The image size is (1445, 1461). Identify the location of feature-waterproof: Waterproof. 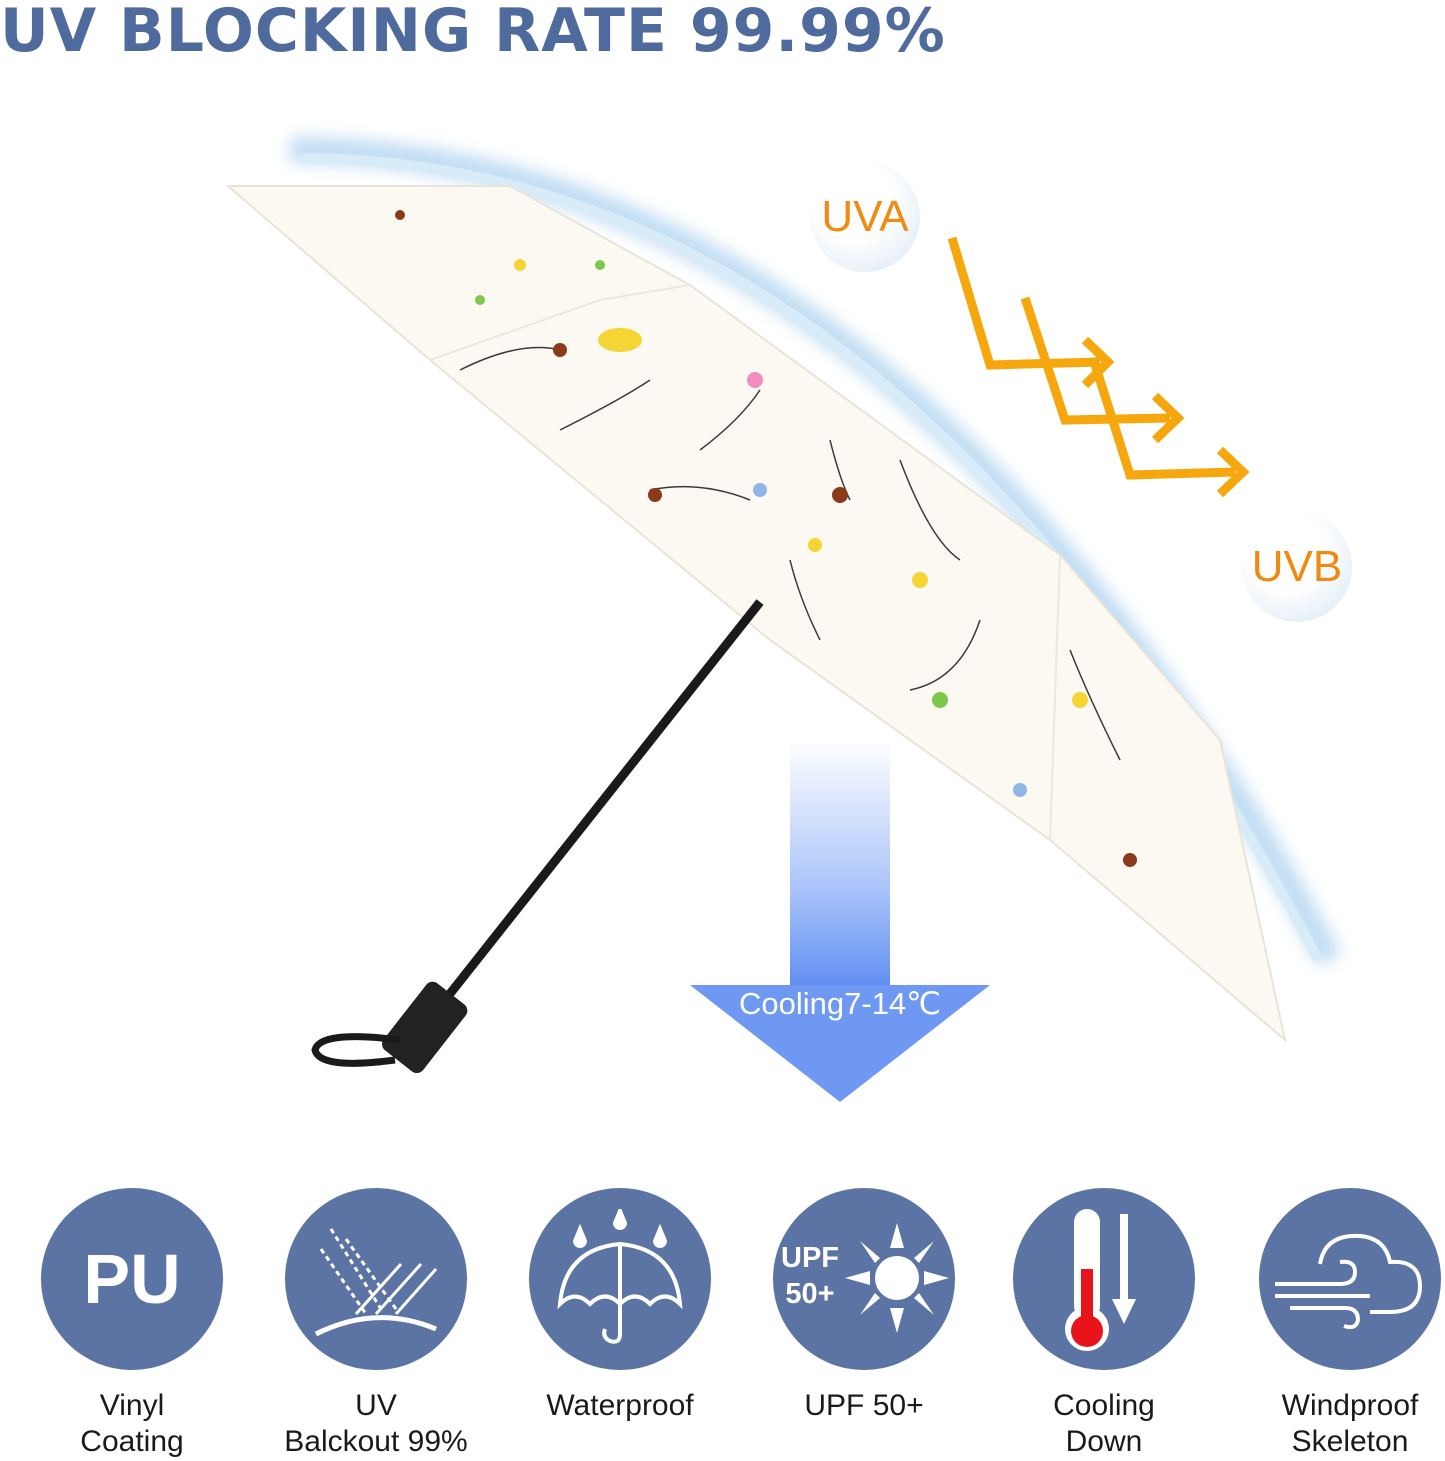
(620, 1306).